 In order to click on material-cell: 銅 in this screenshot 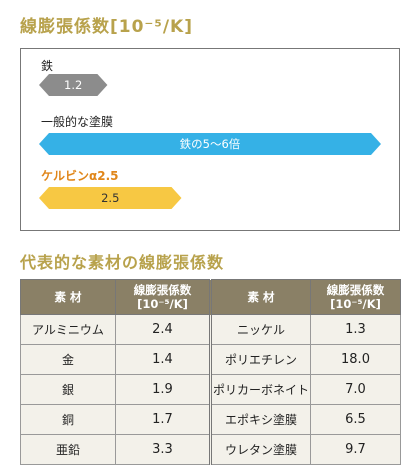, I will do `click(68, 419)`.